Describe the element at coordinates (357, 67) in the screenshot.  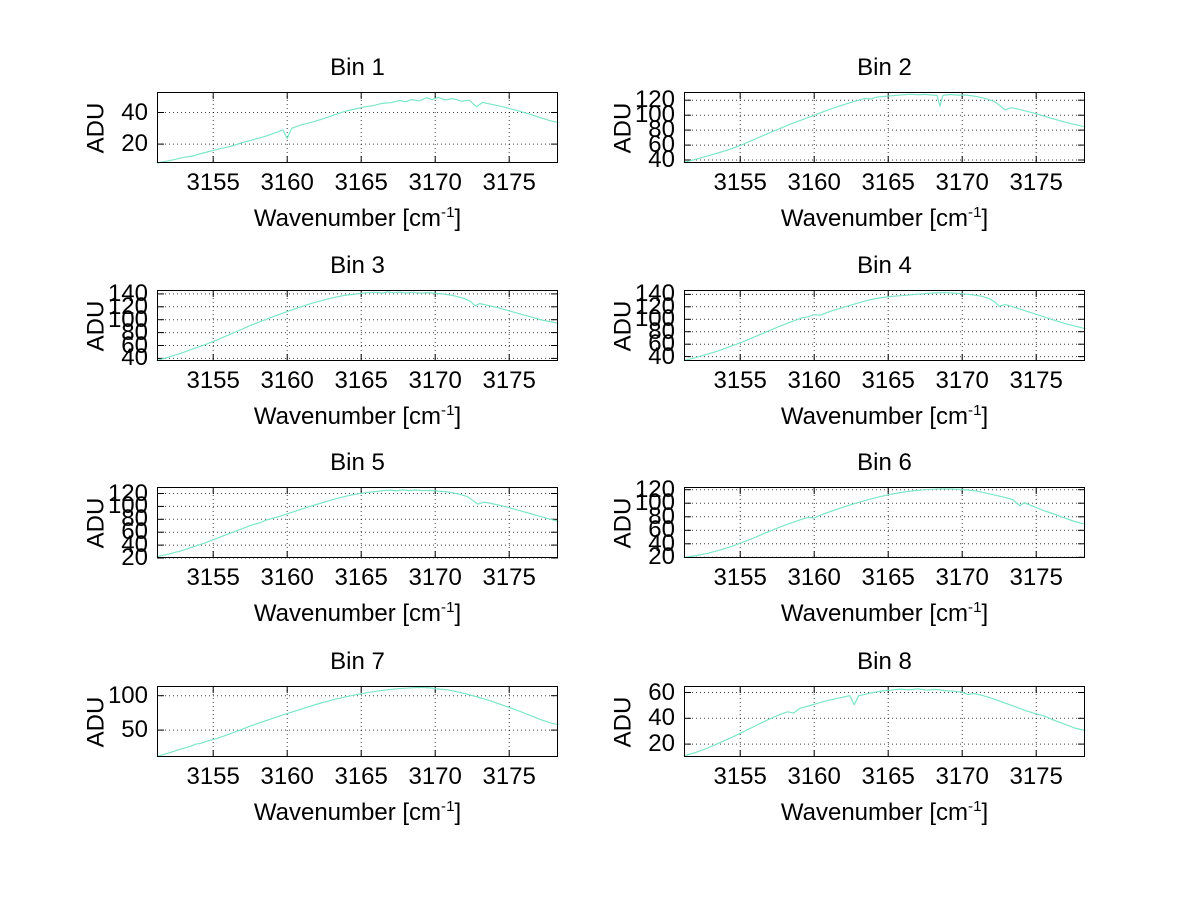
I see `plot-title: Bin 1` at that location.